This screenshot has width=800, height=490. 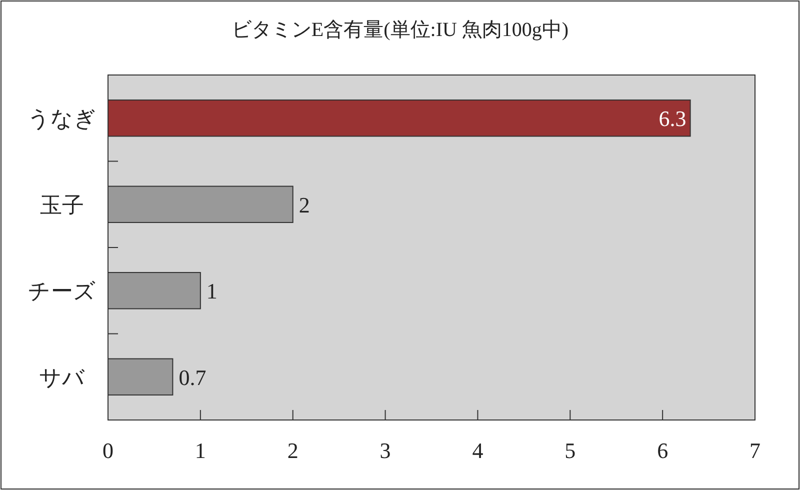 I want to click on chart-title: ビタミンE含有量(単位:IU 魚肉100g中), so click(x=400, y=30).